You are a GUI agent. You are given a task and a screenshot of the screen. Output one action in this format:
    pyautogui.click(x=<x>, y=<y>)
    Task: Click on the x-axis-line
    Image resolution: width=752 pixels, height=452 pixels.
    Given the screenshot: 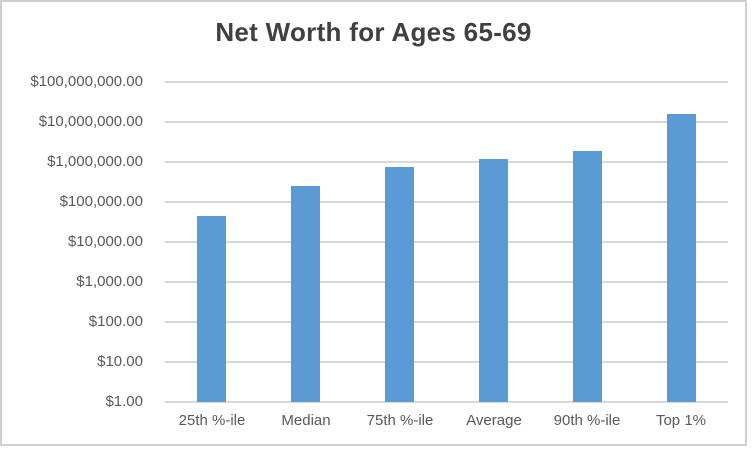 What is the action you would take?
    pyautogui.click(x=446, y=402)
    